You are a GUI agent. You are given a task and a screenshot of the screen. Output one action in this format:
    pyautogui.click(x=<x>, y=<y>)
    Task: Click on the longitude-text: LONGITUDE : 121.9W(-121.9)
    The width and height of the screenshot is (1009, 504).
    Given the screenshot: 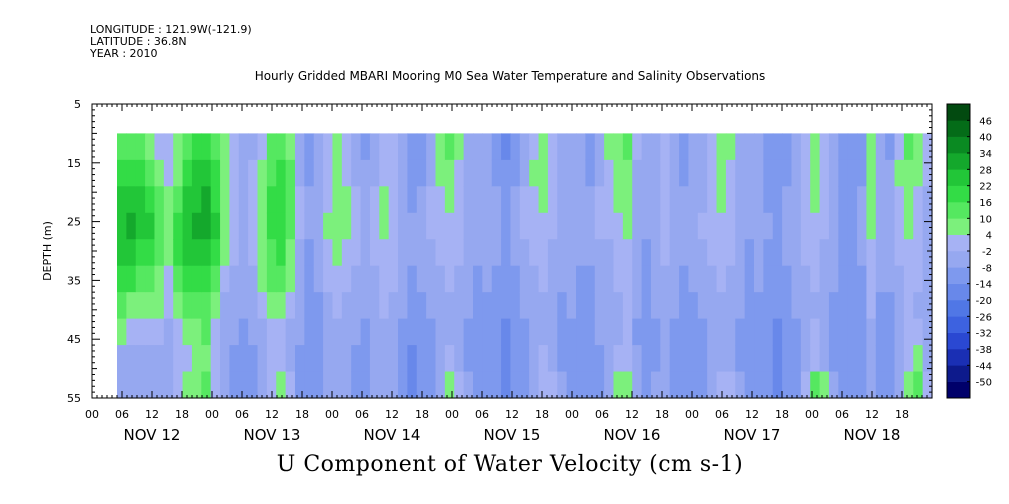 What is the action you would take?
    pyautogui.click(x=171, y=29)
    